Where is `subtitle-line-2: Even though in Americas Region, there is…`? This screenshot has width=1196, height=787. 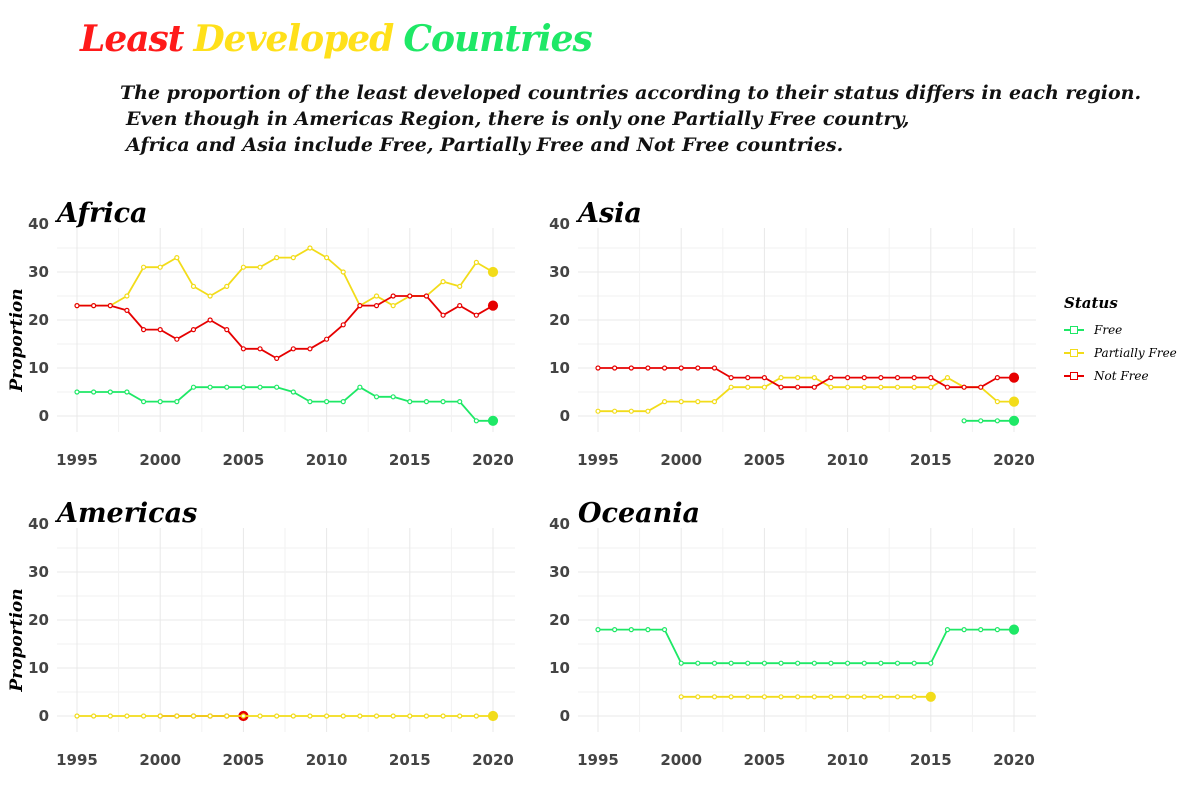 subtitle-line-2: Even though in Americas Region, there is… is located at coordinates (518, 119).